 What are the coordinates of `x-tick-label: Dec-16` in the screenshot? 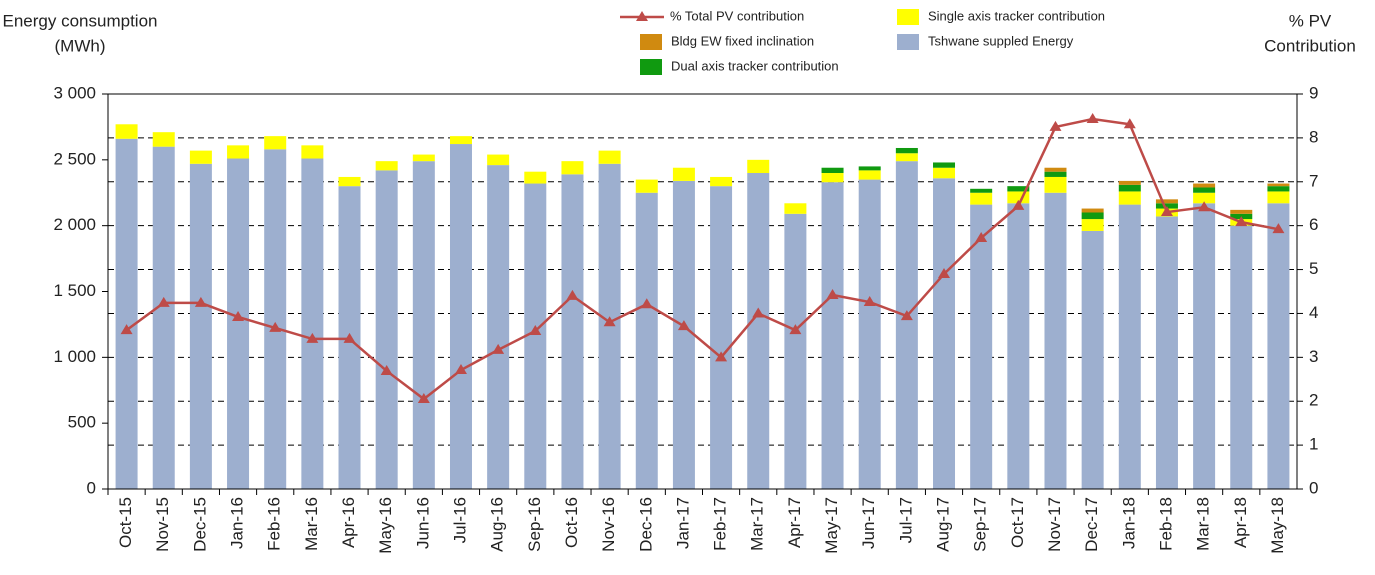 It's located at (645, 524).